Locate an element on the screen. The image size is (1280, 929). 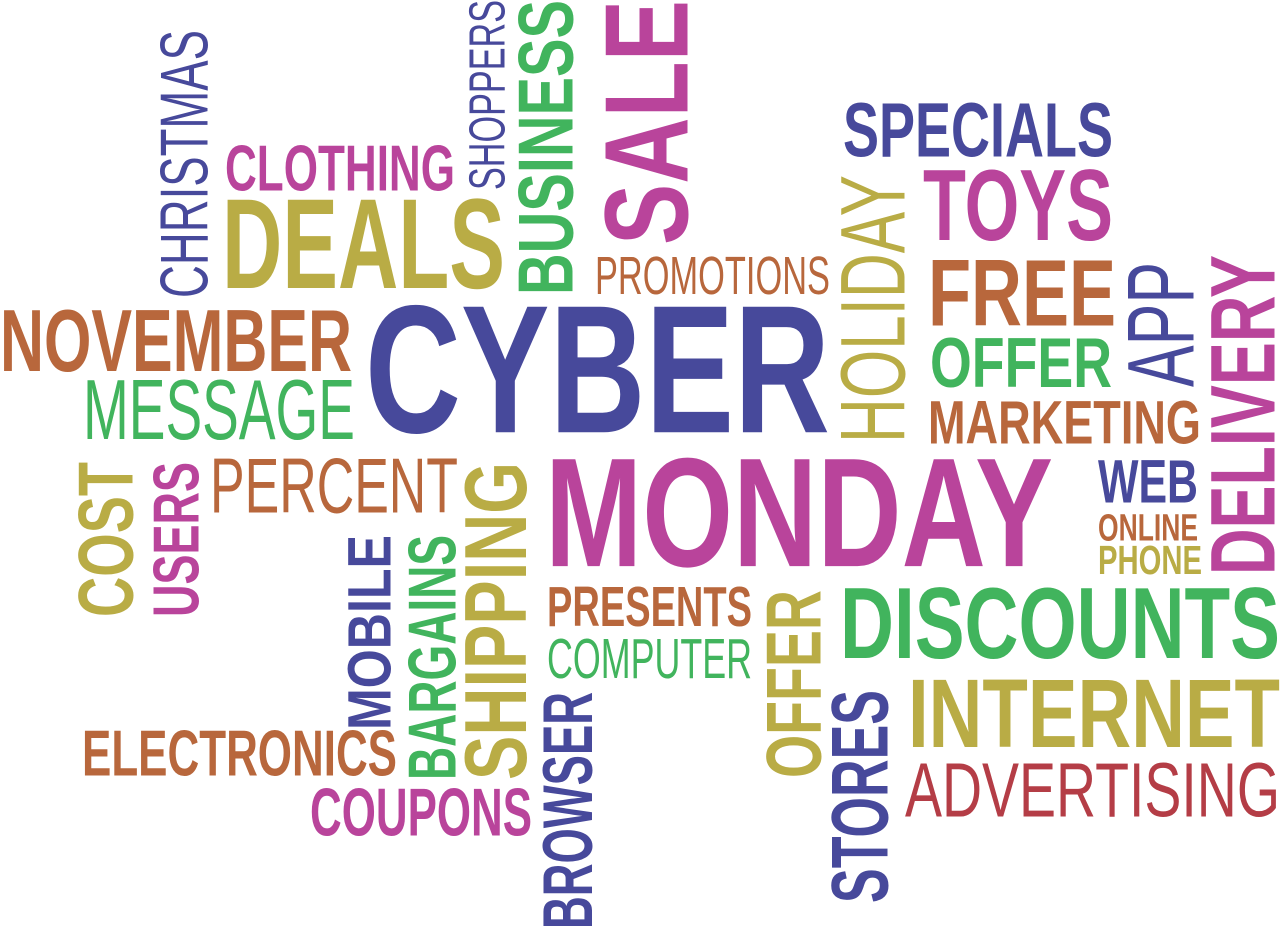
word-phone: PHONE is located at coordinates (1150, 560).